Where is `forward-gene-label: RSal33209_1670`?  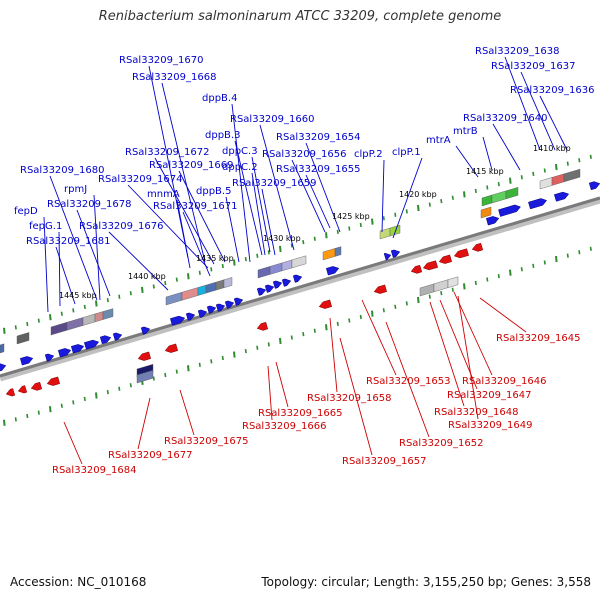 forward-gene-label: RSal33209_1670 is located at coordinates (161, 60).